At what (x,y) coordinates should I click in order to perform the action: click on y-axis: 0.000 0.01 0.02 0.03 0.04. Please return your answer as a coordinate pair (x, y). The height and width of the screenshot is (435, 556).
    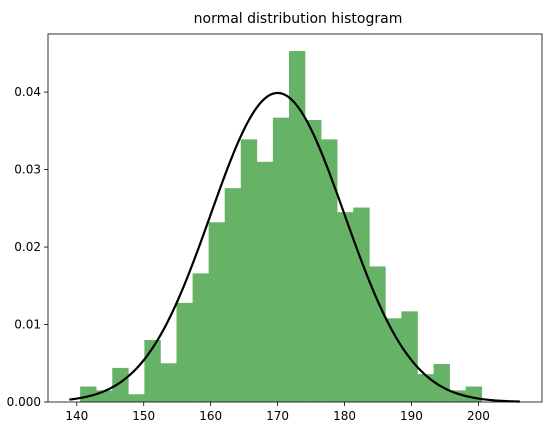
    Looking at the image, I should click on (27, 247).